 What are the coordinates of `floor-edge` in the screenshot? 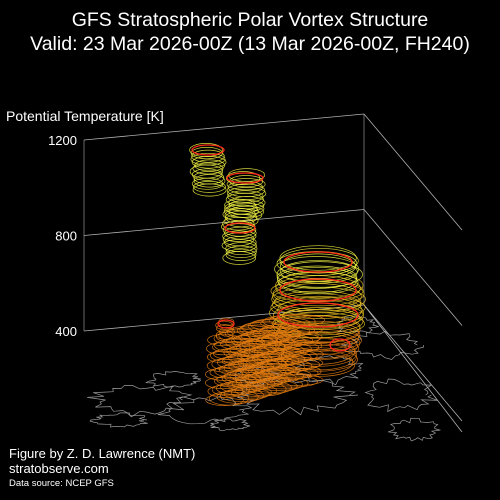 It's located at (413, 368).